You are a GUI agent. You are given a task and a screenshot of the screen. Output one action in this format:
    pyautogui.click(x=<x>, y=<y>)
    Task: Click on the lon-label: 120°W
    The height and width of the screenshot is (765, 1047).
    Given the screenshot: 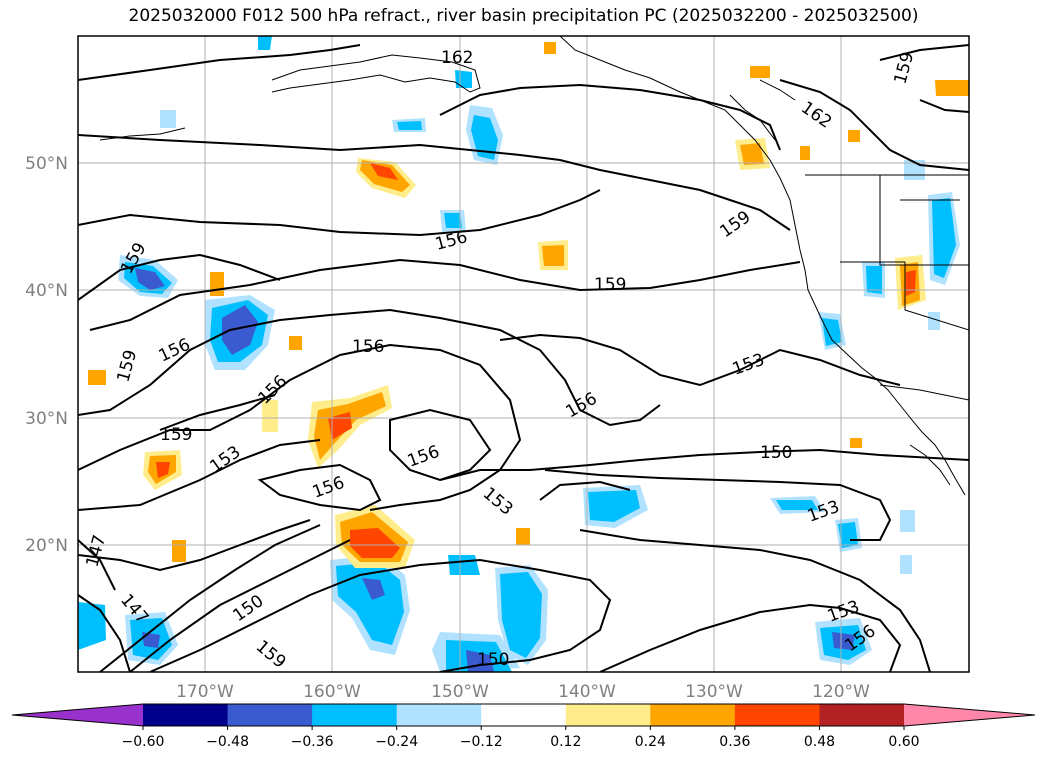 What is the action you would take?
    pyautogui.click(x=841, y=692)
    